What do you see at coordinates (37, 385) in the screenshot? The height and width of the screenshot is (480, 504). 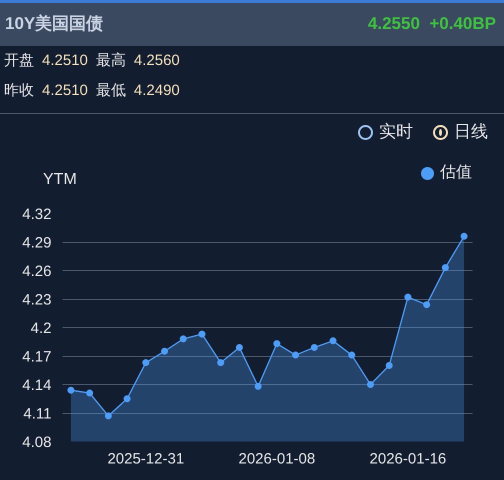 I see `y-tick-label: 4.14` at bounding box center [37, 385].